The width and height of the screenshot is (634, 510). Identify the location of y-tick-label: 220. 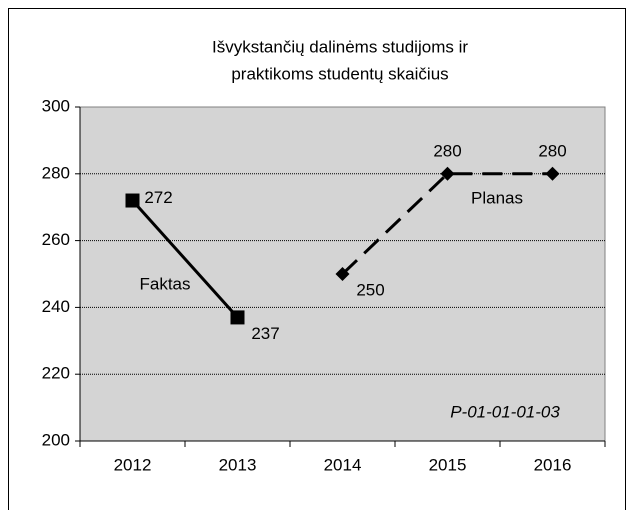
(56, 373).